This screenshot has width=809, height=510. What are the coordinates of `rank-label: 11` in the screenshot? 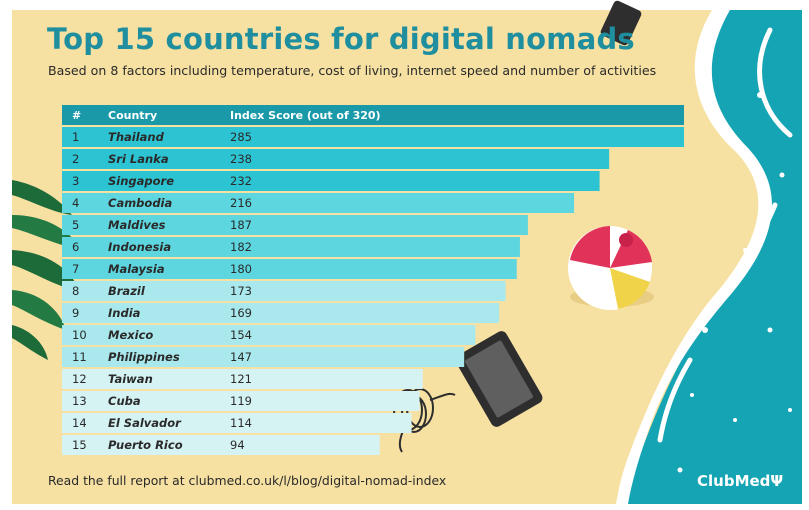 It's located at (79, 357).